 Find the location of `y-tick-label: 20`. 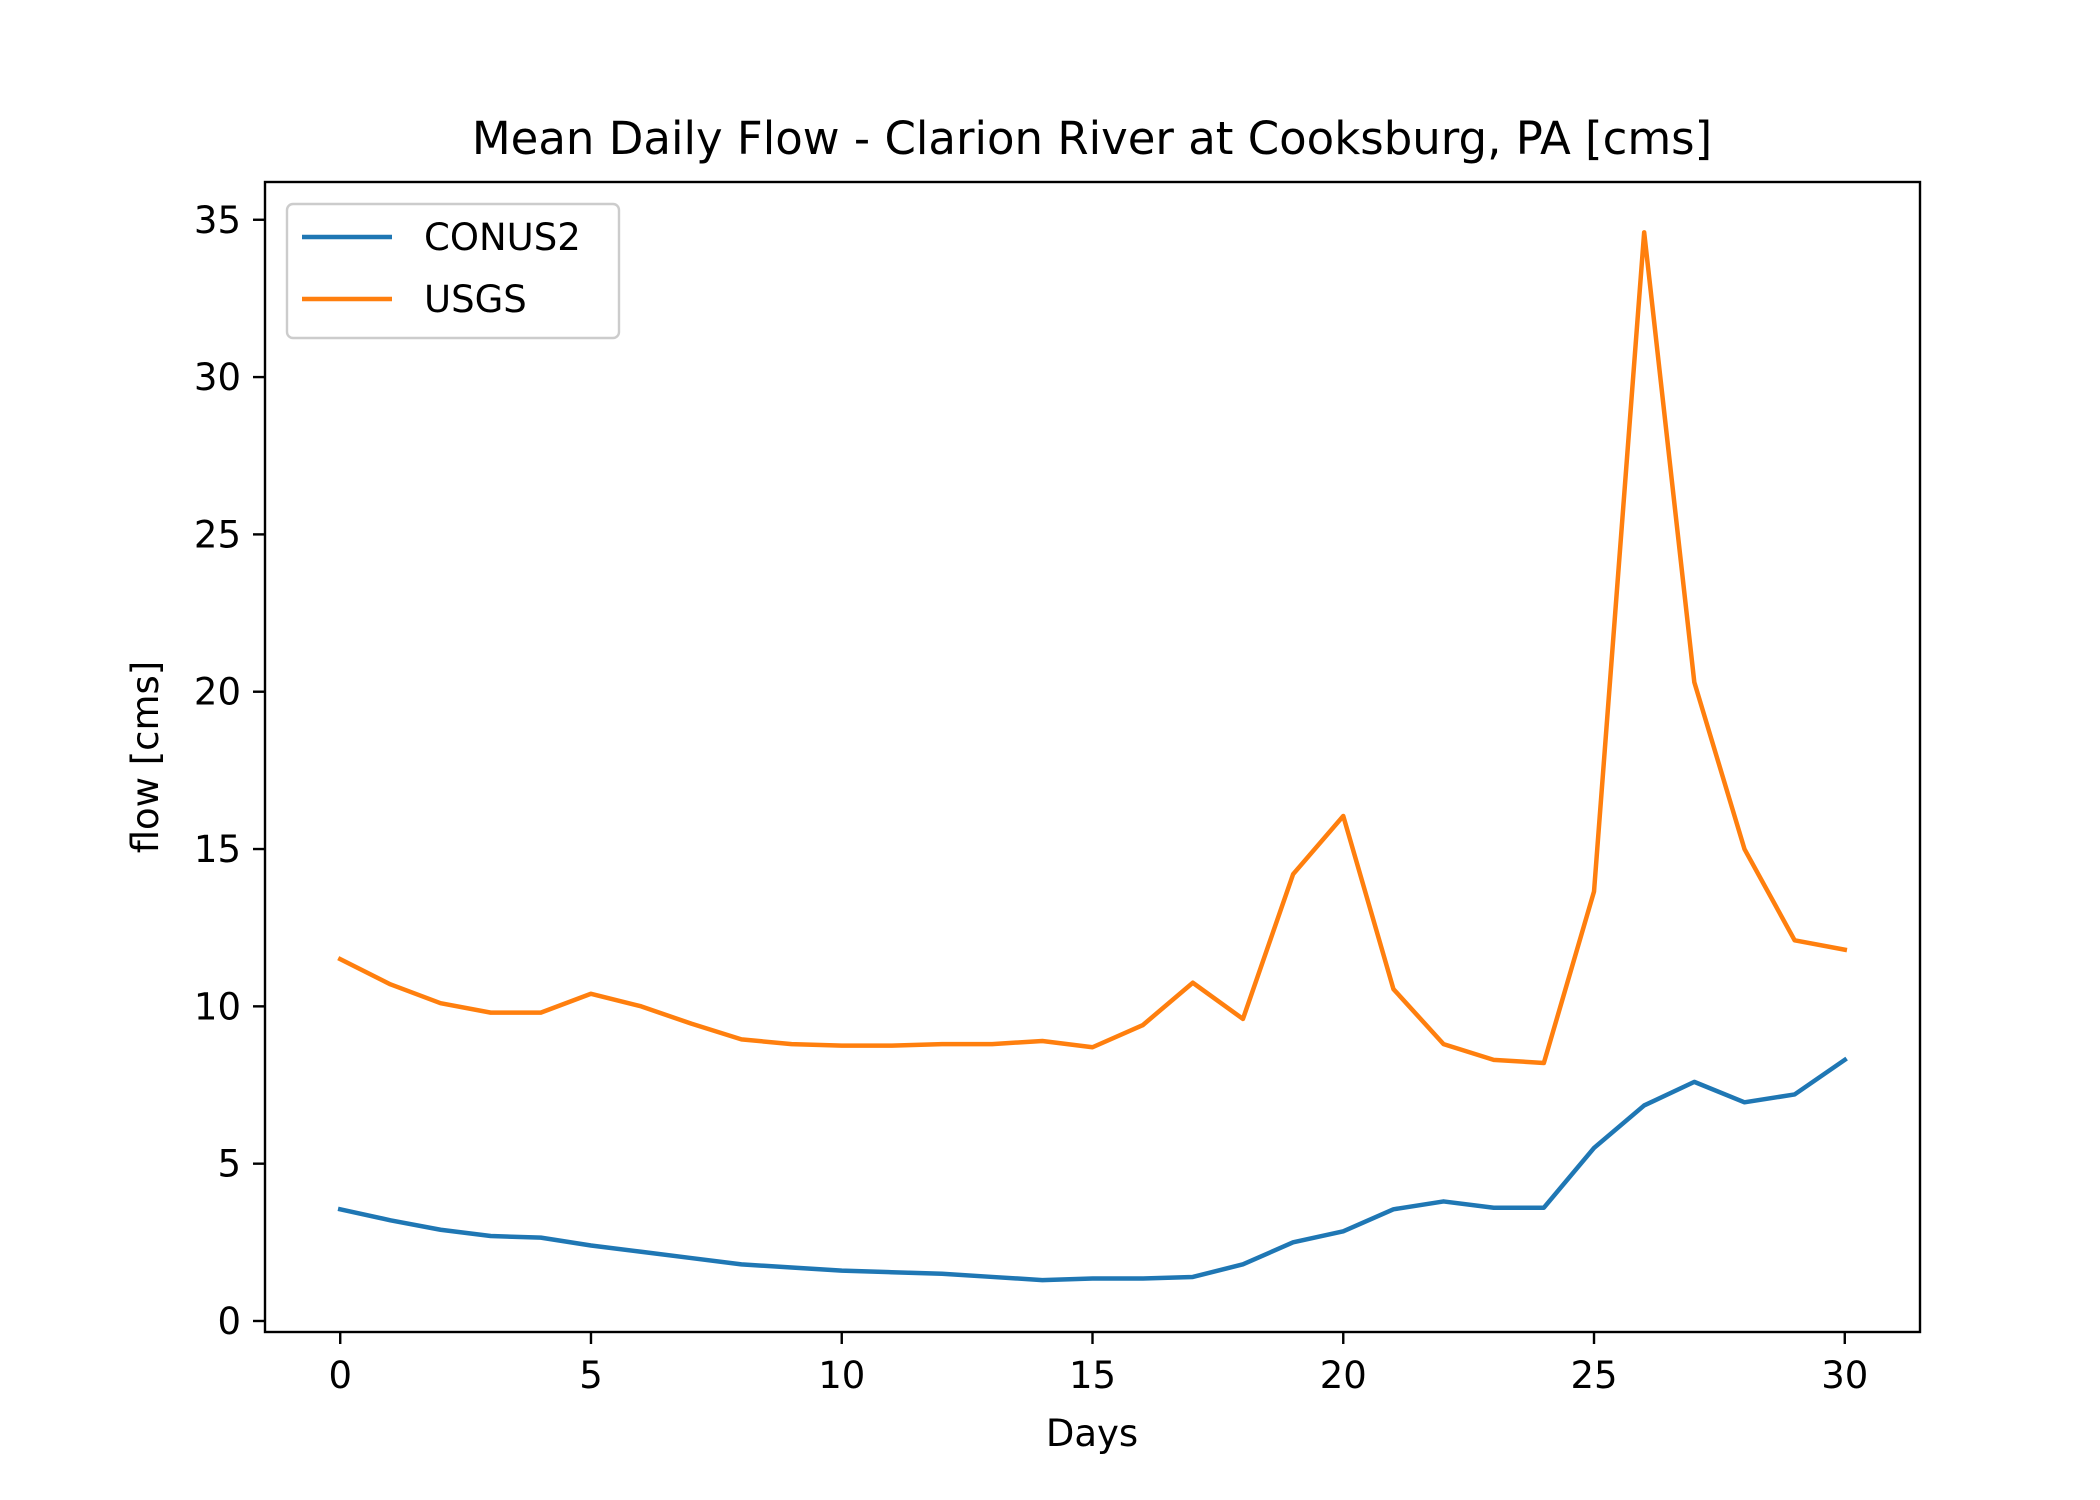

y-tick-label: 20 is located at coordinates (217, 692).